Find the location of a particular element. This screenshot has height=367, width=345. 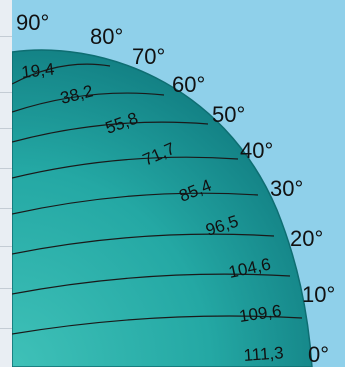

latitude-label: 30° is located at coordinates (286, 188).